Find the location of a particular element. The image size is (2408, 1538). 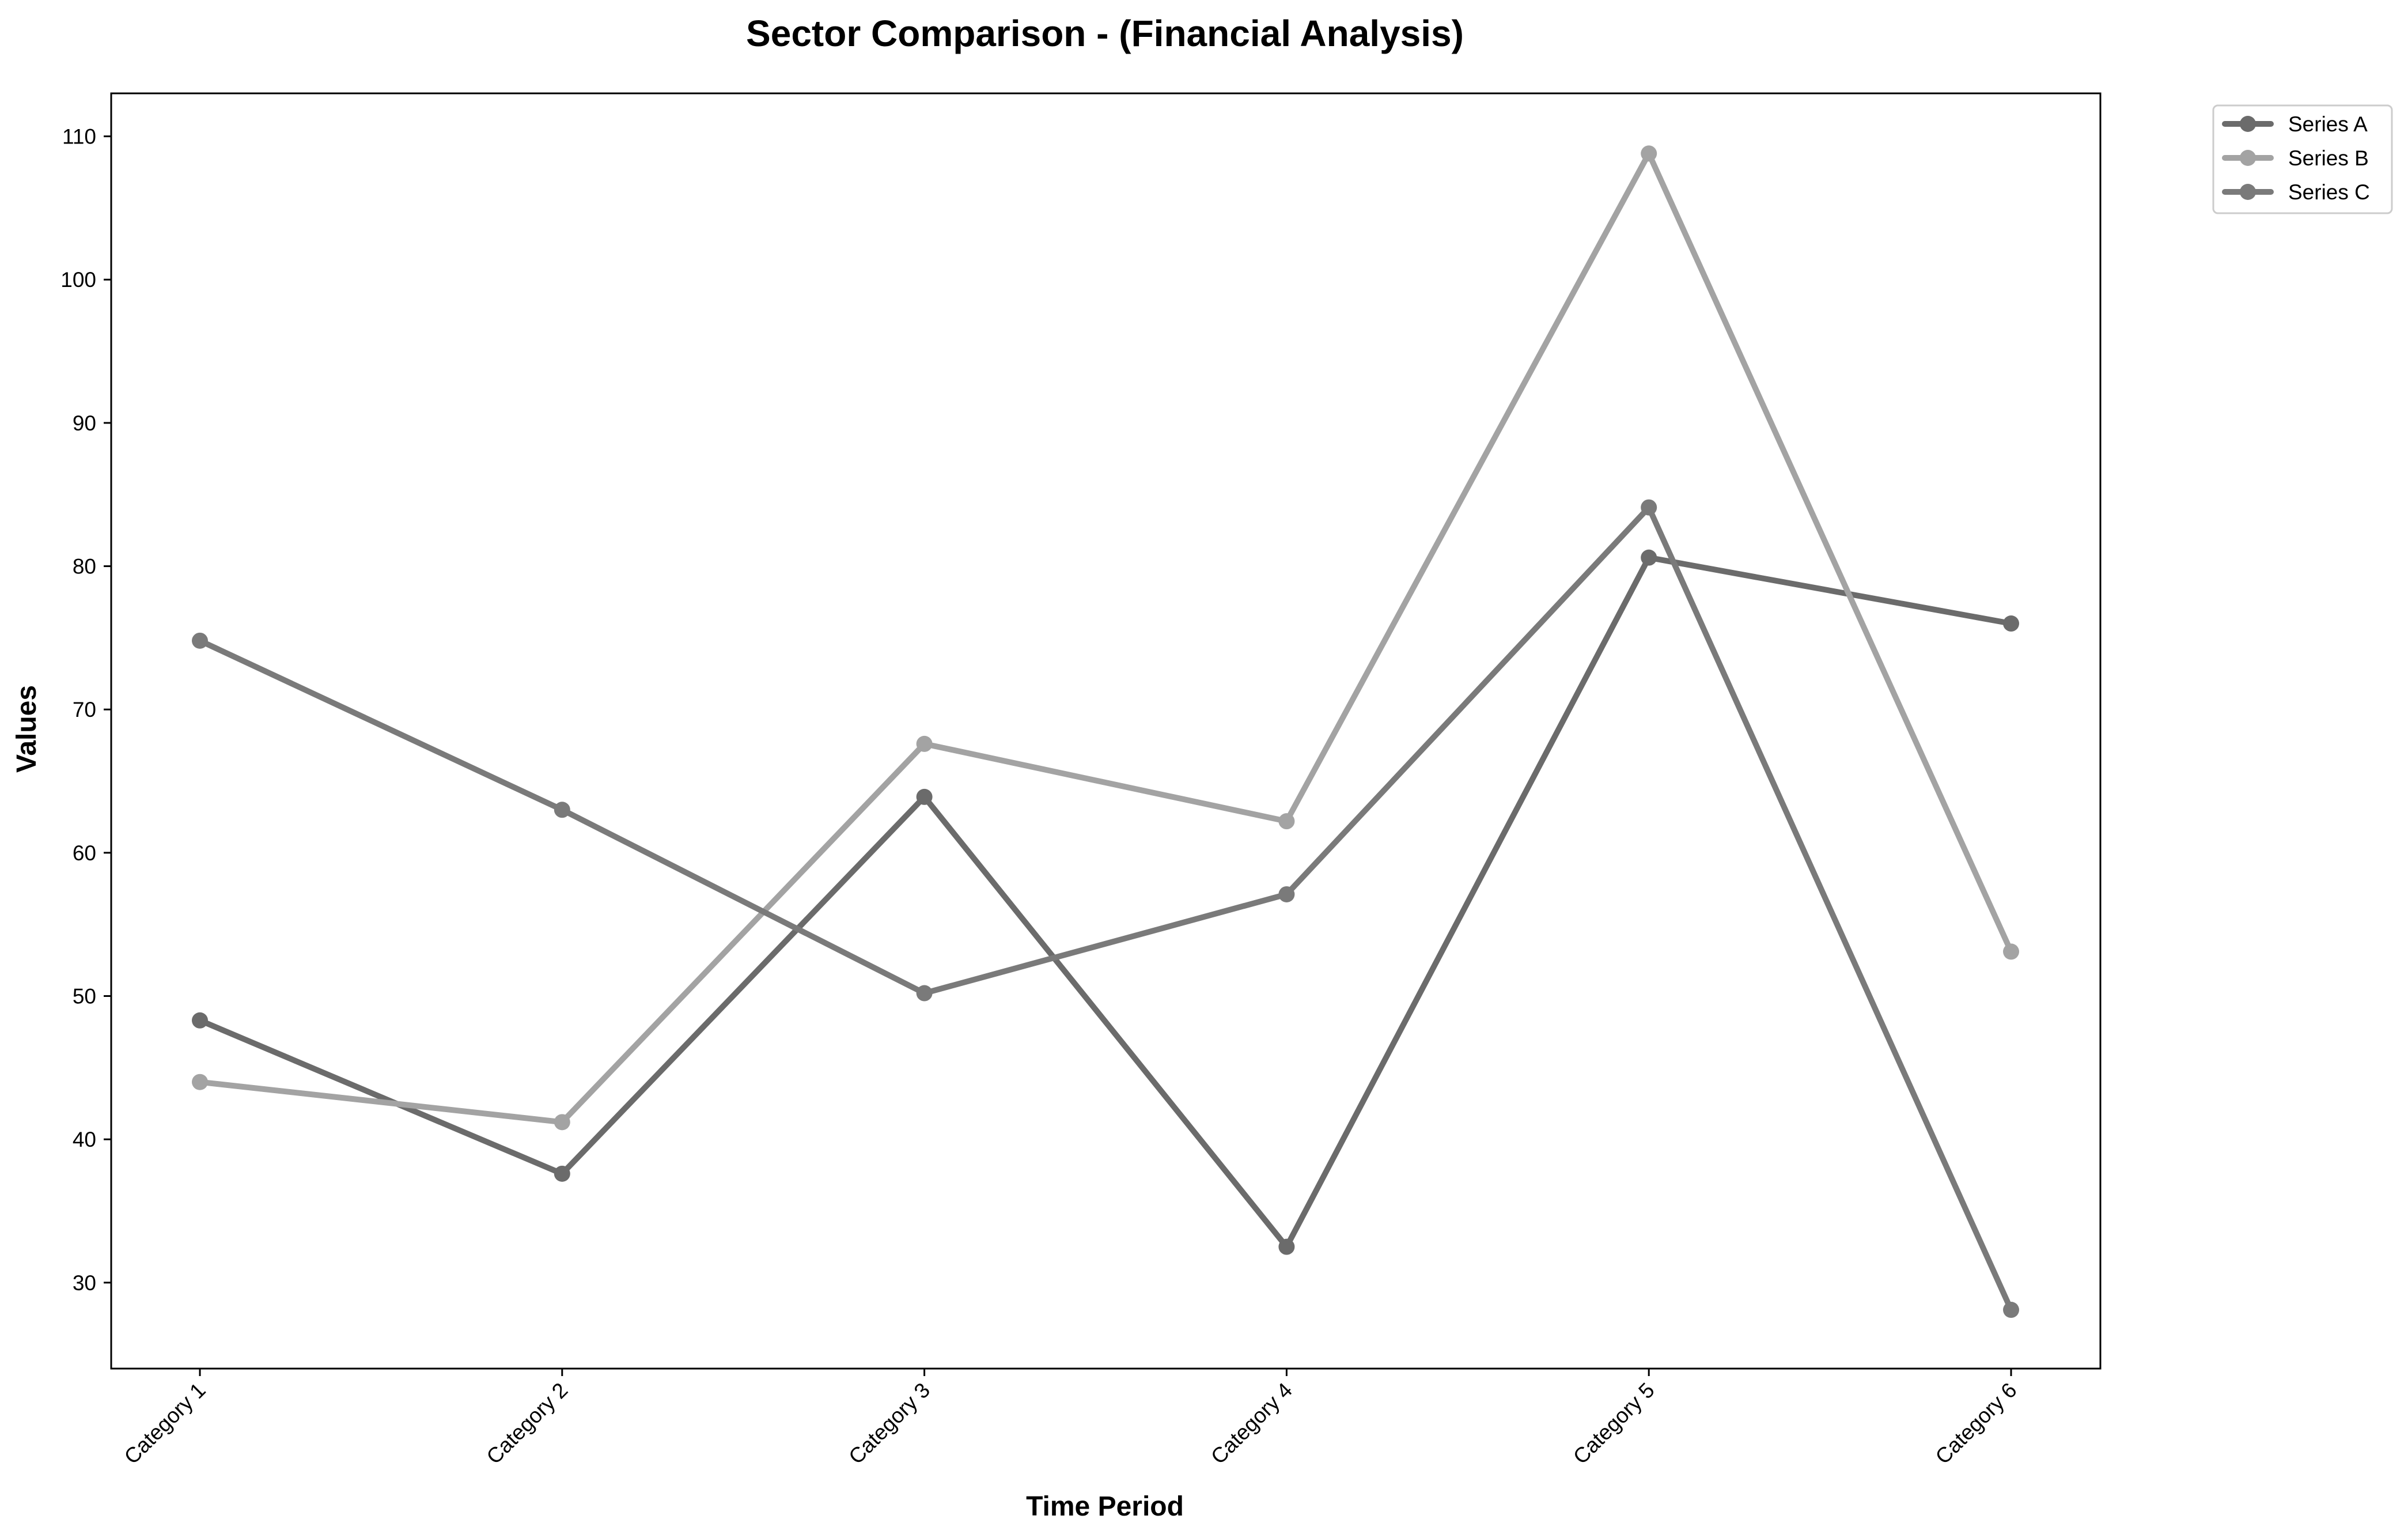

legend-item: Series A is located at coordinates (2295, 124).